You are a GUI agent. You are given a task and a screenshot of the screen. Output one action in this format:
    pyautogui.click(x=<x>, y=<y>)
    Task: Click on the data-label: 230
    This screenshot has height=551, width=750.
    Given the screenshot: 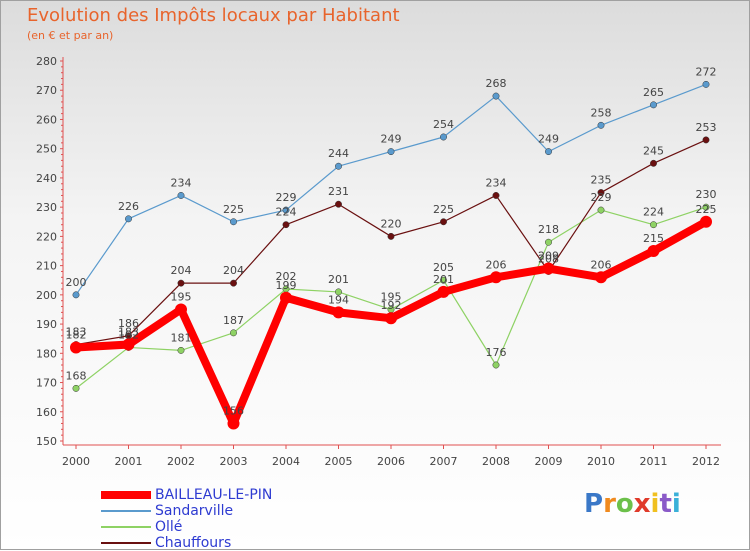 What is the action you would take?
    pyautogui.click(x=706, y=194)
    